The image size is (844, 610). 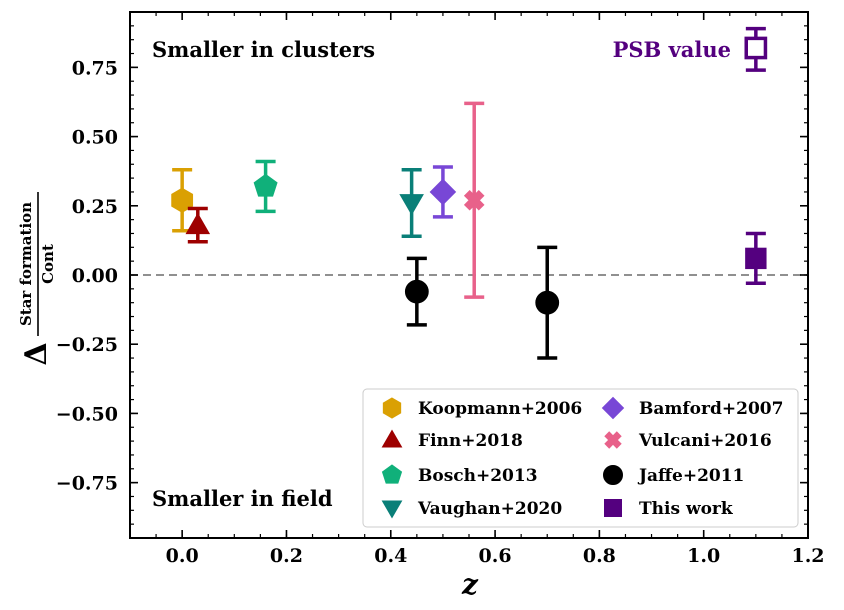 I want to click on y-tick-label: 0.25, so click(x=95, y=207).